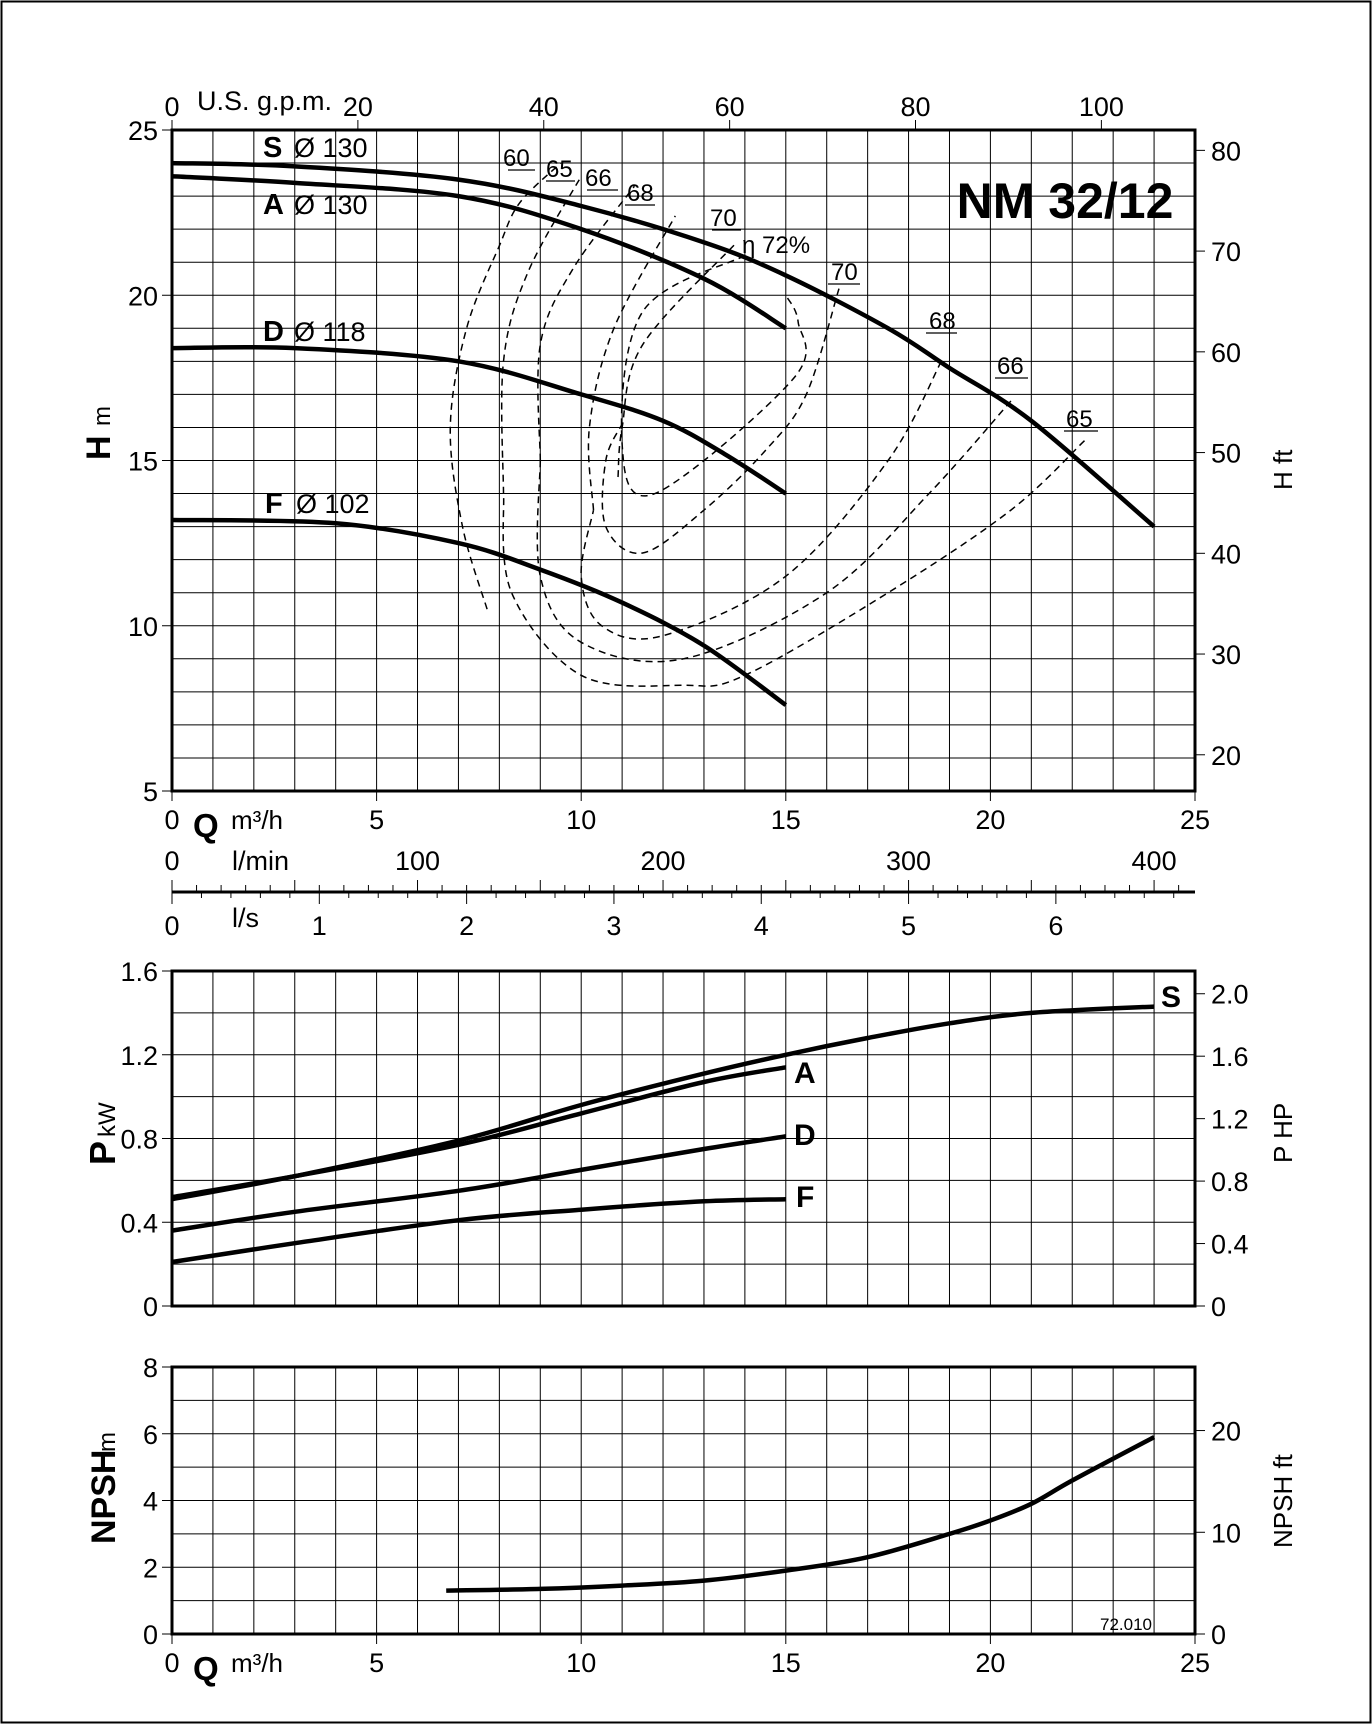 Image resolution: width=1372 pixels, height=1729 pixels. I want to click on eff-label-70-right: 70, so click(844, 272).